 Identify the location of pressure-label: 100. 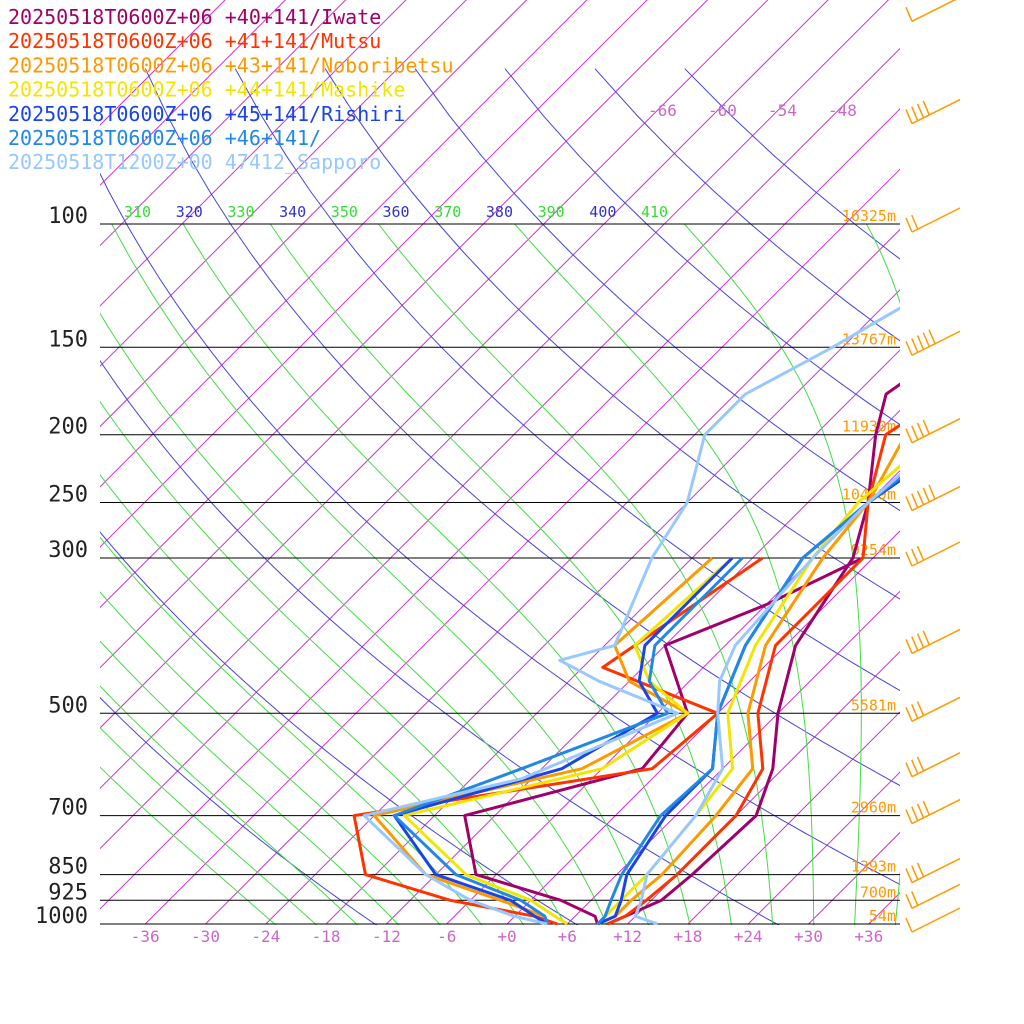
(68, 216).